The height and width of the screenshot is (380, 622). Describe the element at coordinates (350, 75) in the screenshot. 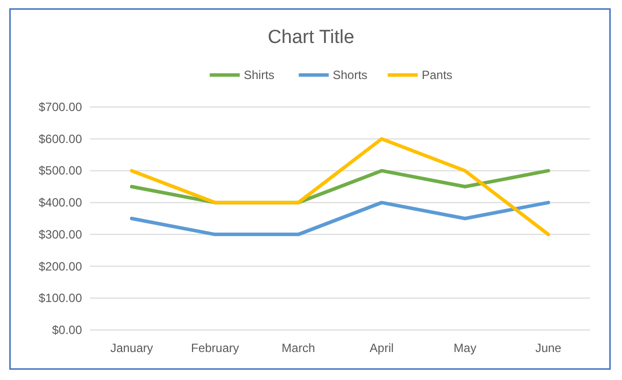

I see `legend-label: Shorts` at that location.